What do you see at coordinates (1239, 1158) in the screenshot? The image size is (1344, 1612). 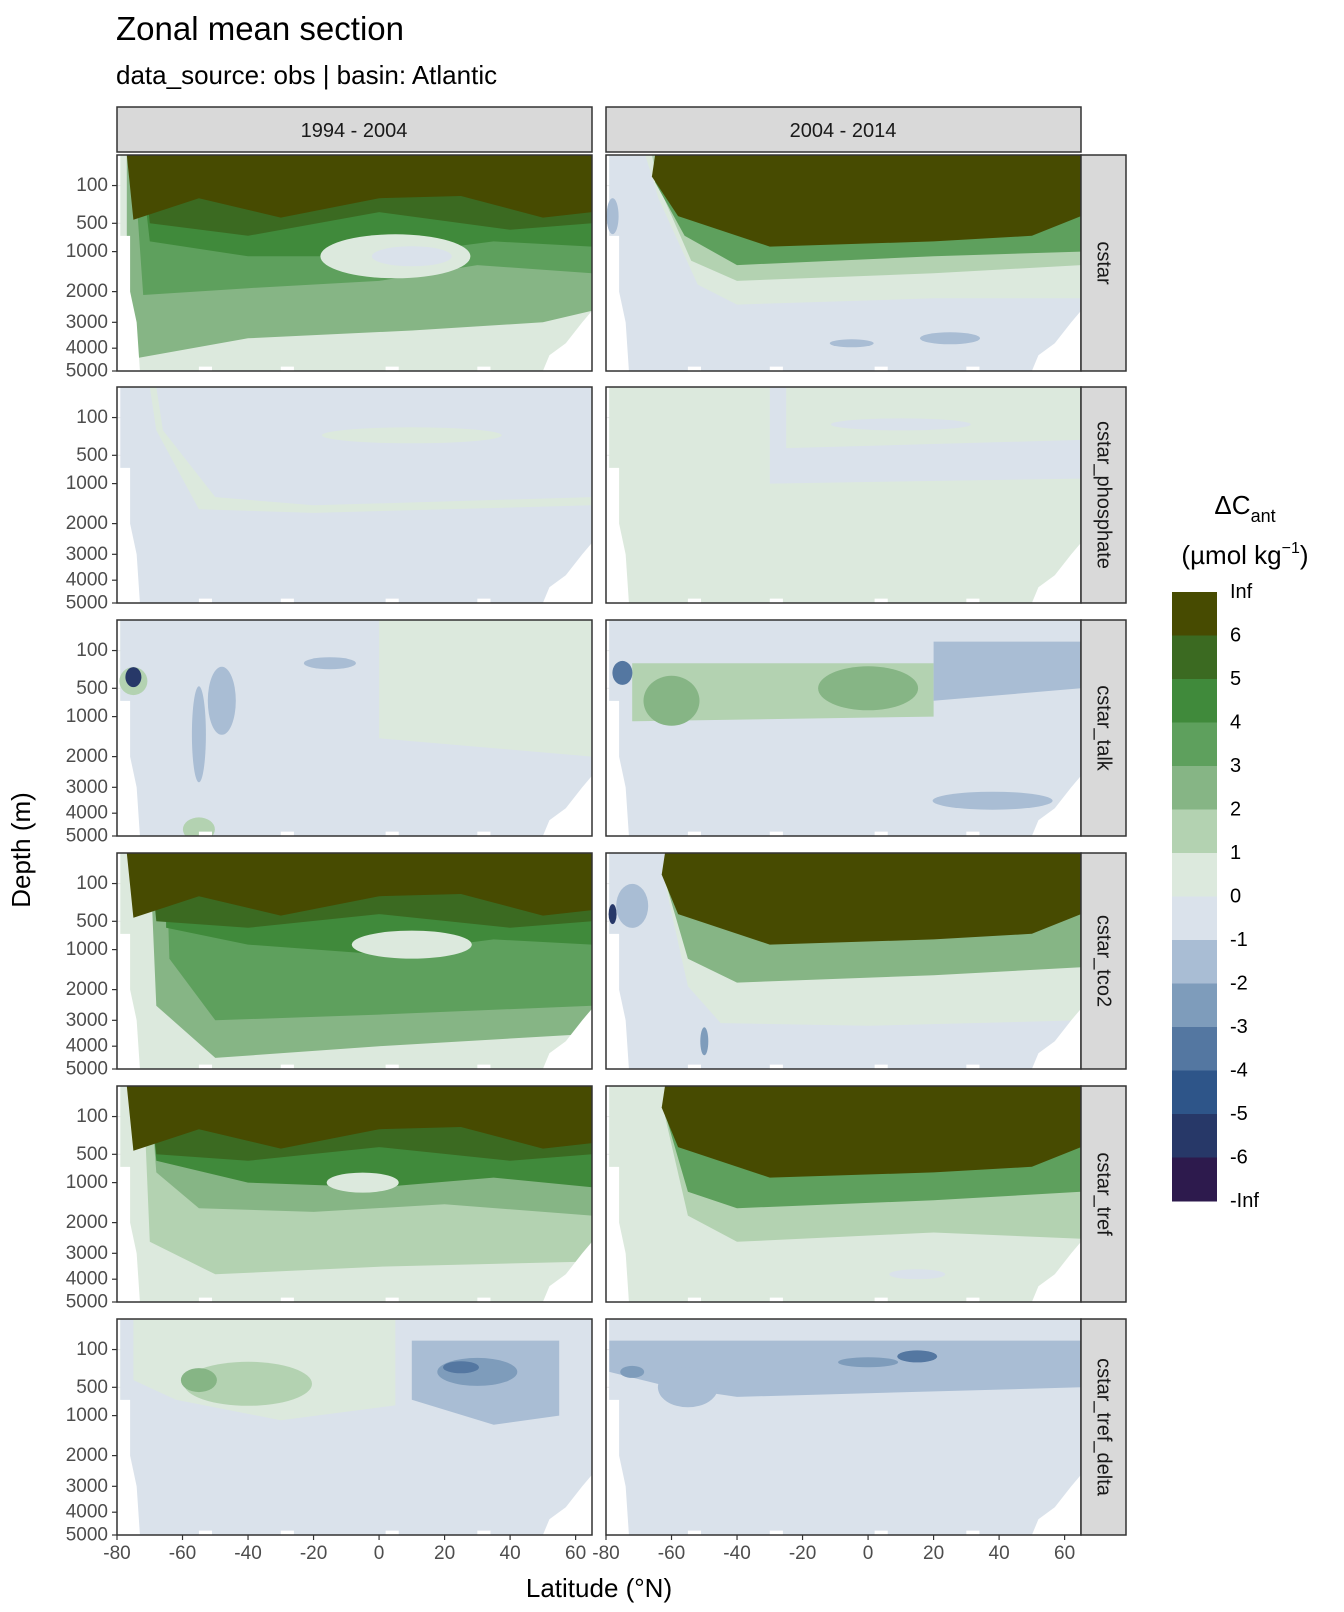 I see `legend-break-label: -6` at bounding box center [1239, 1158].